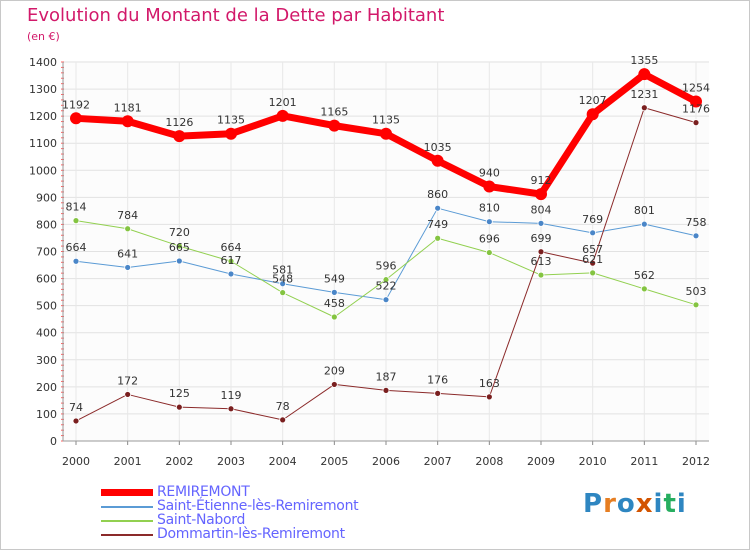 This screenshot has width=750, height=550. What do you see at coordinates (127, 535) in the screenshot?
I see `legend-swatch` at bounding box center [127, 535].